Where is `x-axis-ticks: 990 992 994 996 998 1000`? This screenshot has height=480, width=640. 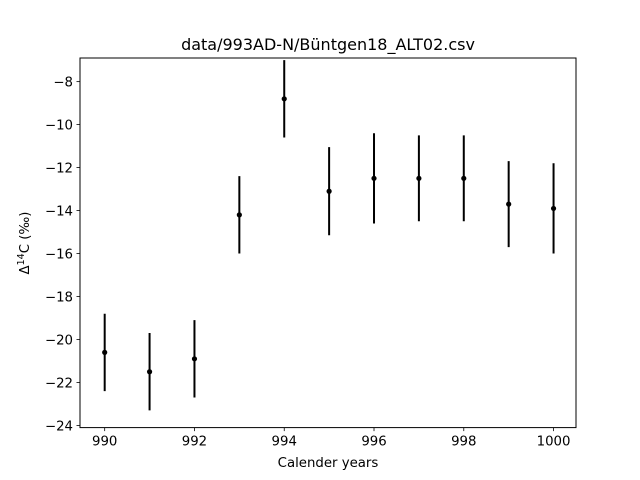 x-axis-ticks: 990 992 994 996 998 1000 is located at coordinates (331, 438).